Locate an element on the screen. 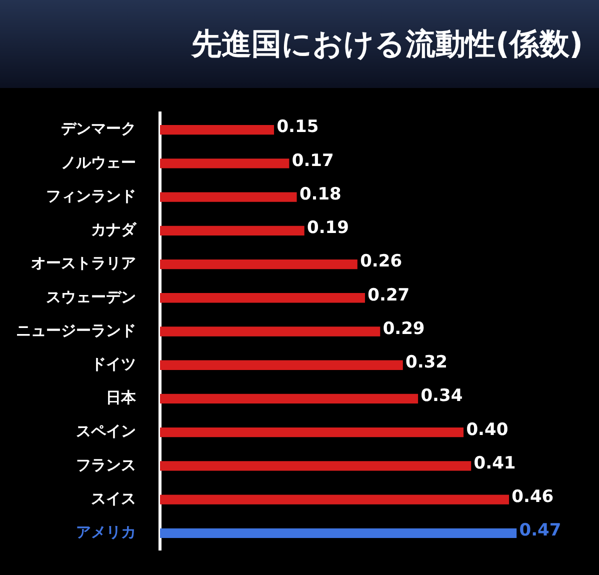 The height and width of the screenshot is (575, 599). data-label: 0.46 is located at coordinates (533, 497).